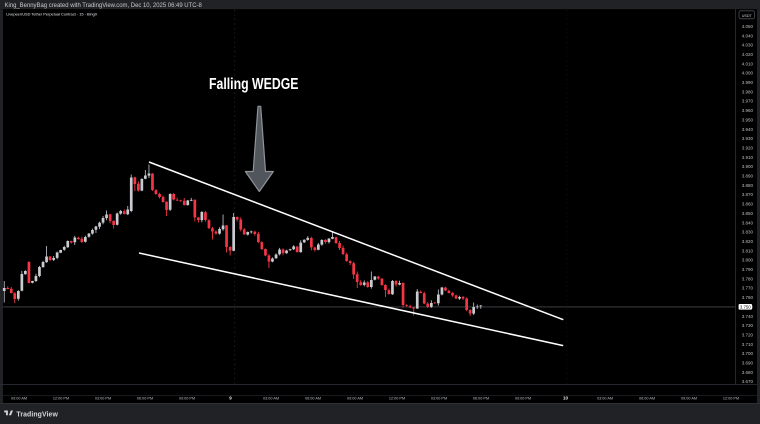 The height and width of the screenshot is (424, 760). Describe the element at coordinates (748, 288) in the screenshot. I see `svg-text: 3.770` at that location.